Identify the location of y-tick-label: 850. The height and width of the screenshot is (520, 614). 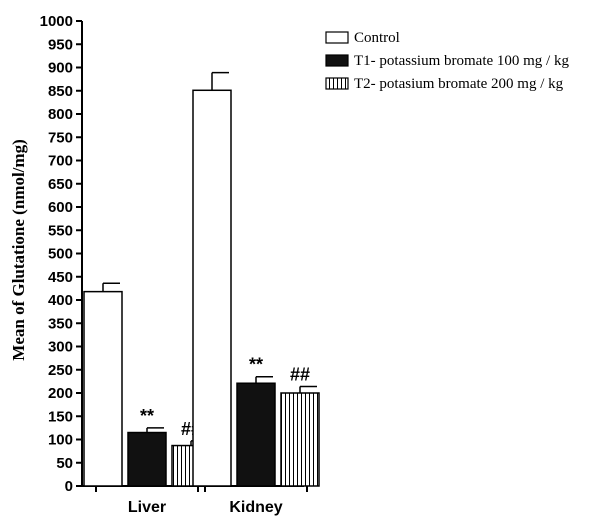
(60, 91).